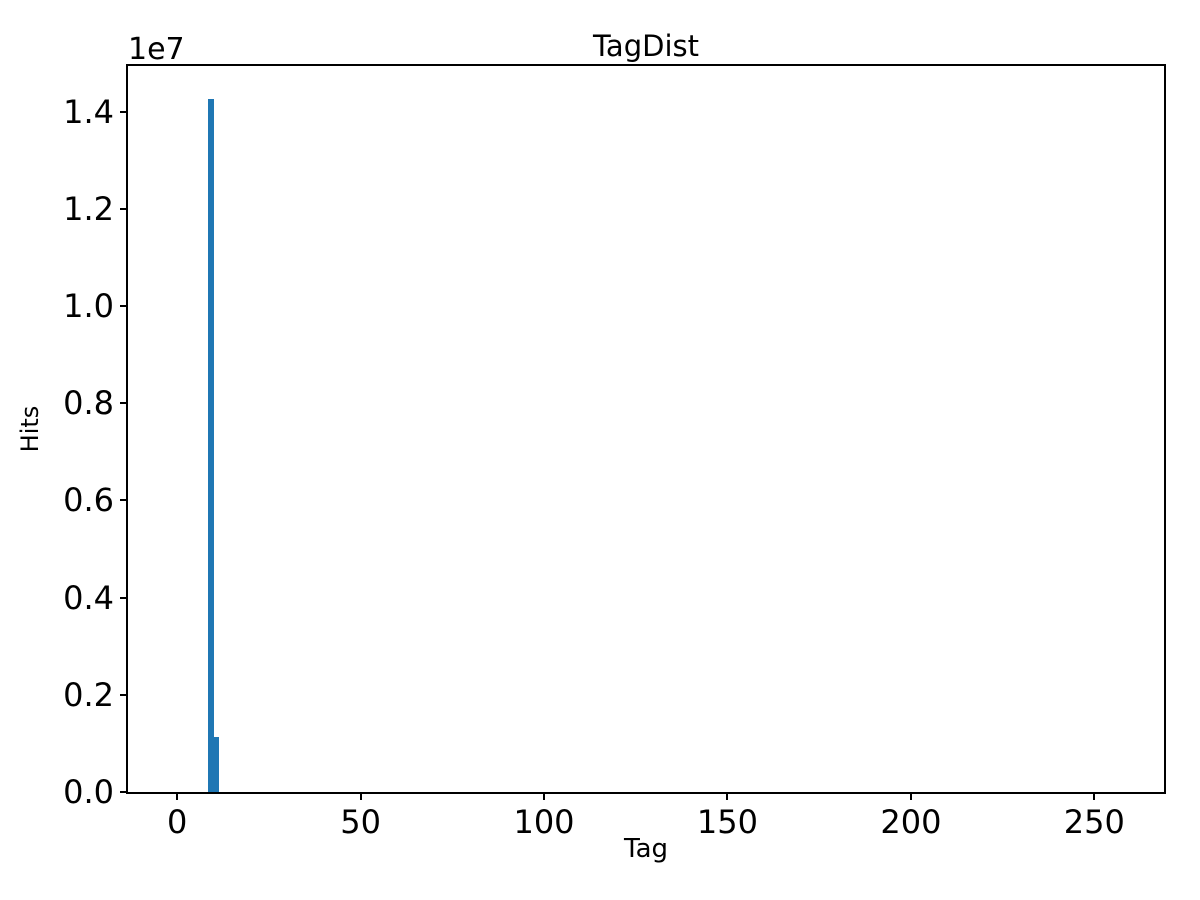 The image size is (1200, 900). I want to click on x-tick-label: 0, so click(177, 822).